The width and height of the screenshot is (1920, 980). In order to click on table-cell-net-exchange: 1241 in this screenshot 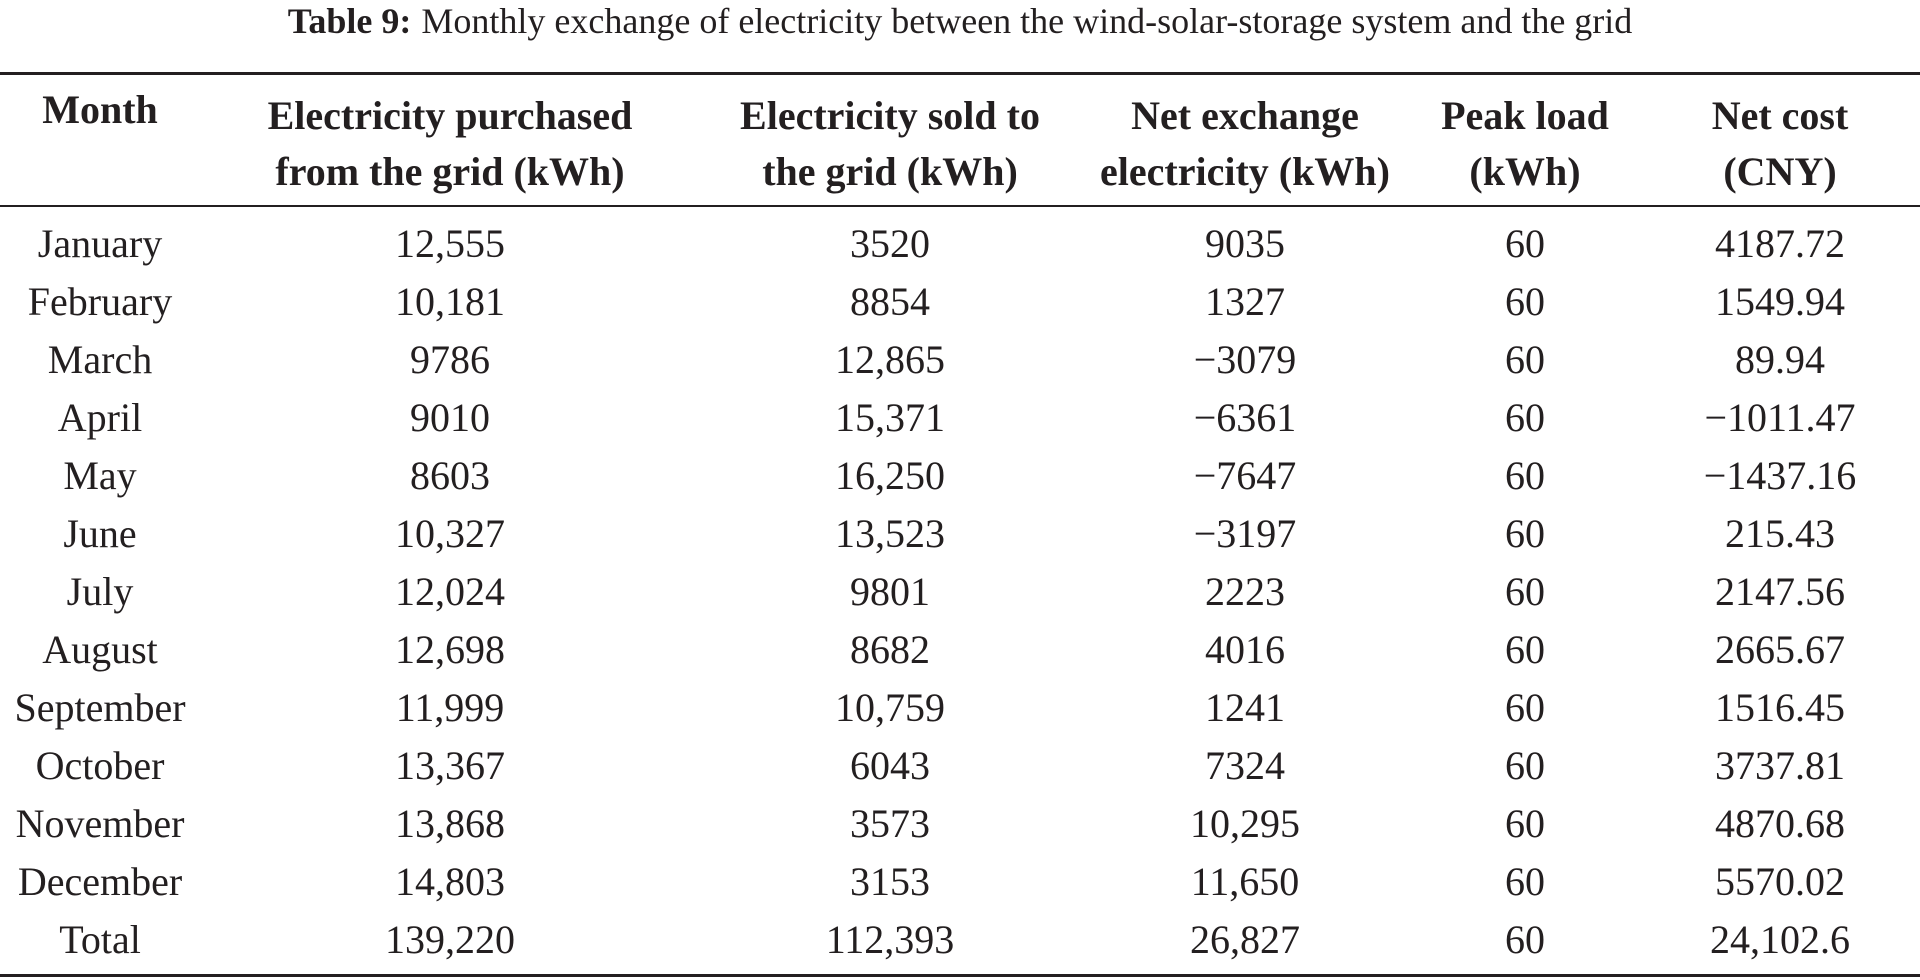, I will do `click(1245, 707)`.